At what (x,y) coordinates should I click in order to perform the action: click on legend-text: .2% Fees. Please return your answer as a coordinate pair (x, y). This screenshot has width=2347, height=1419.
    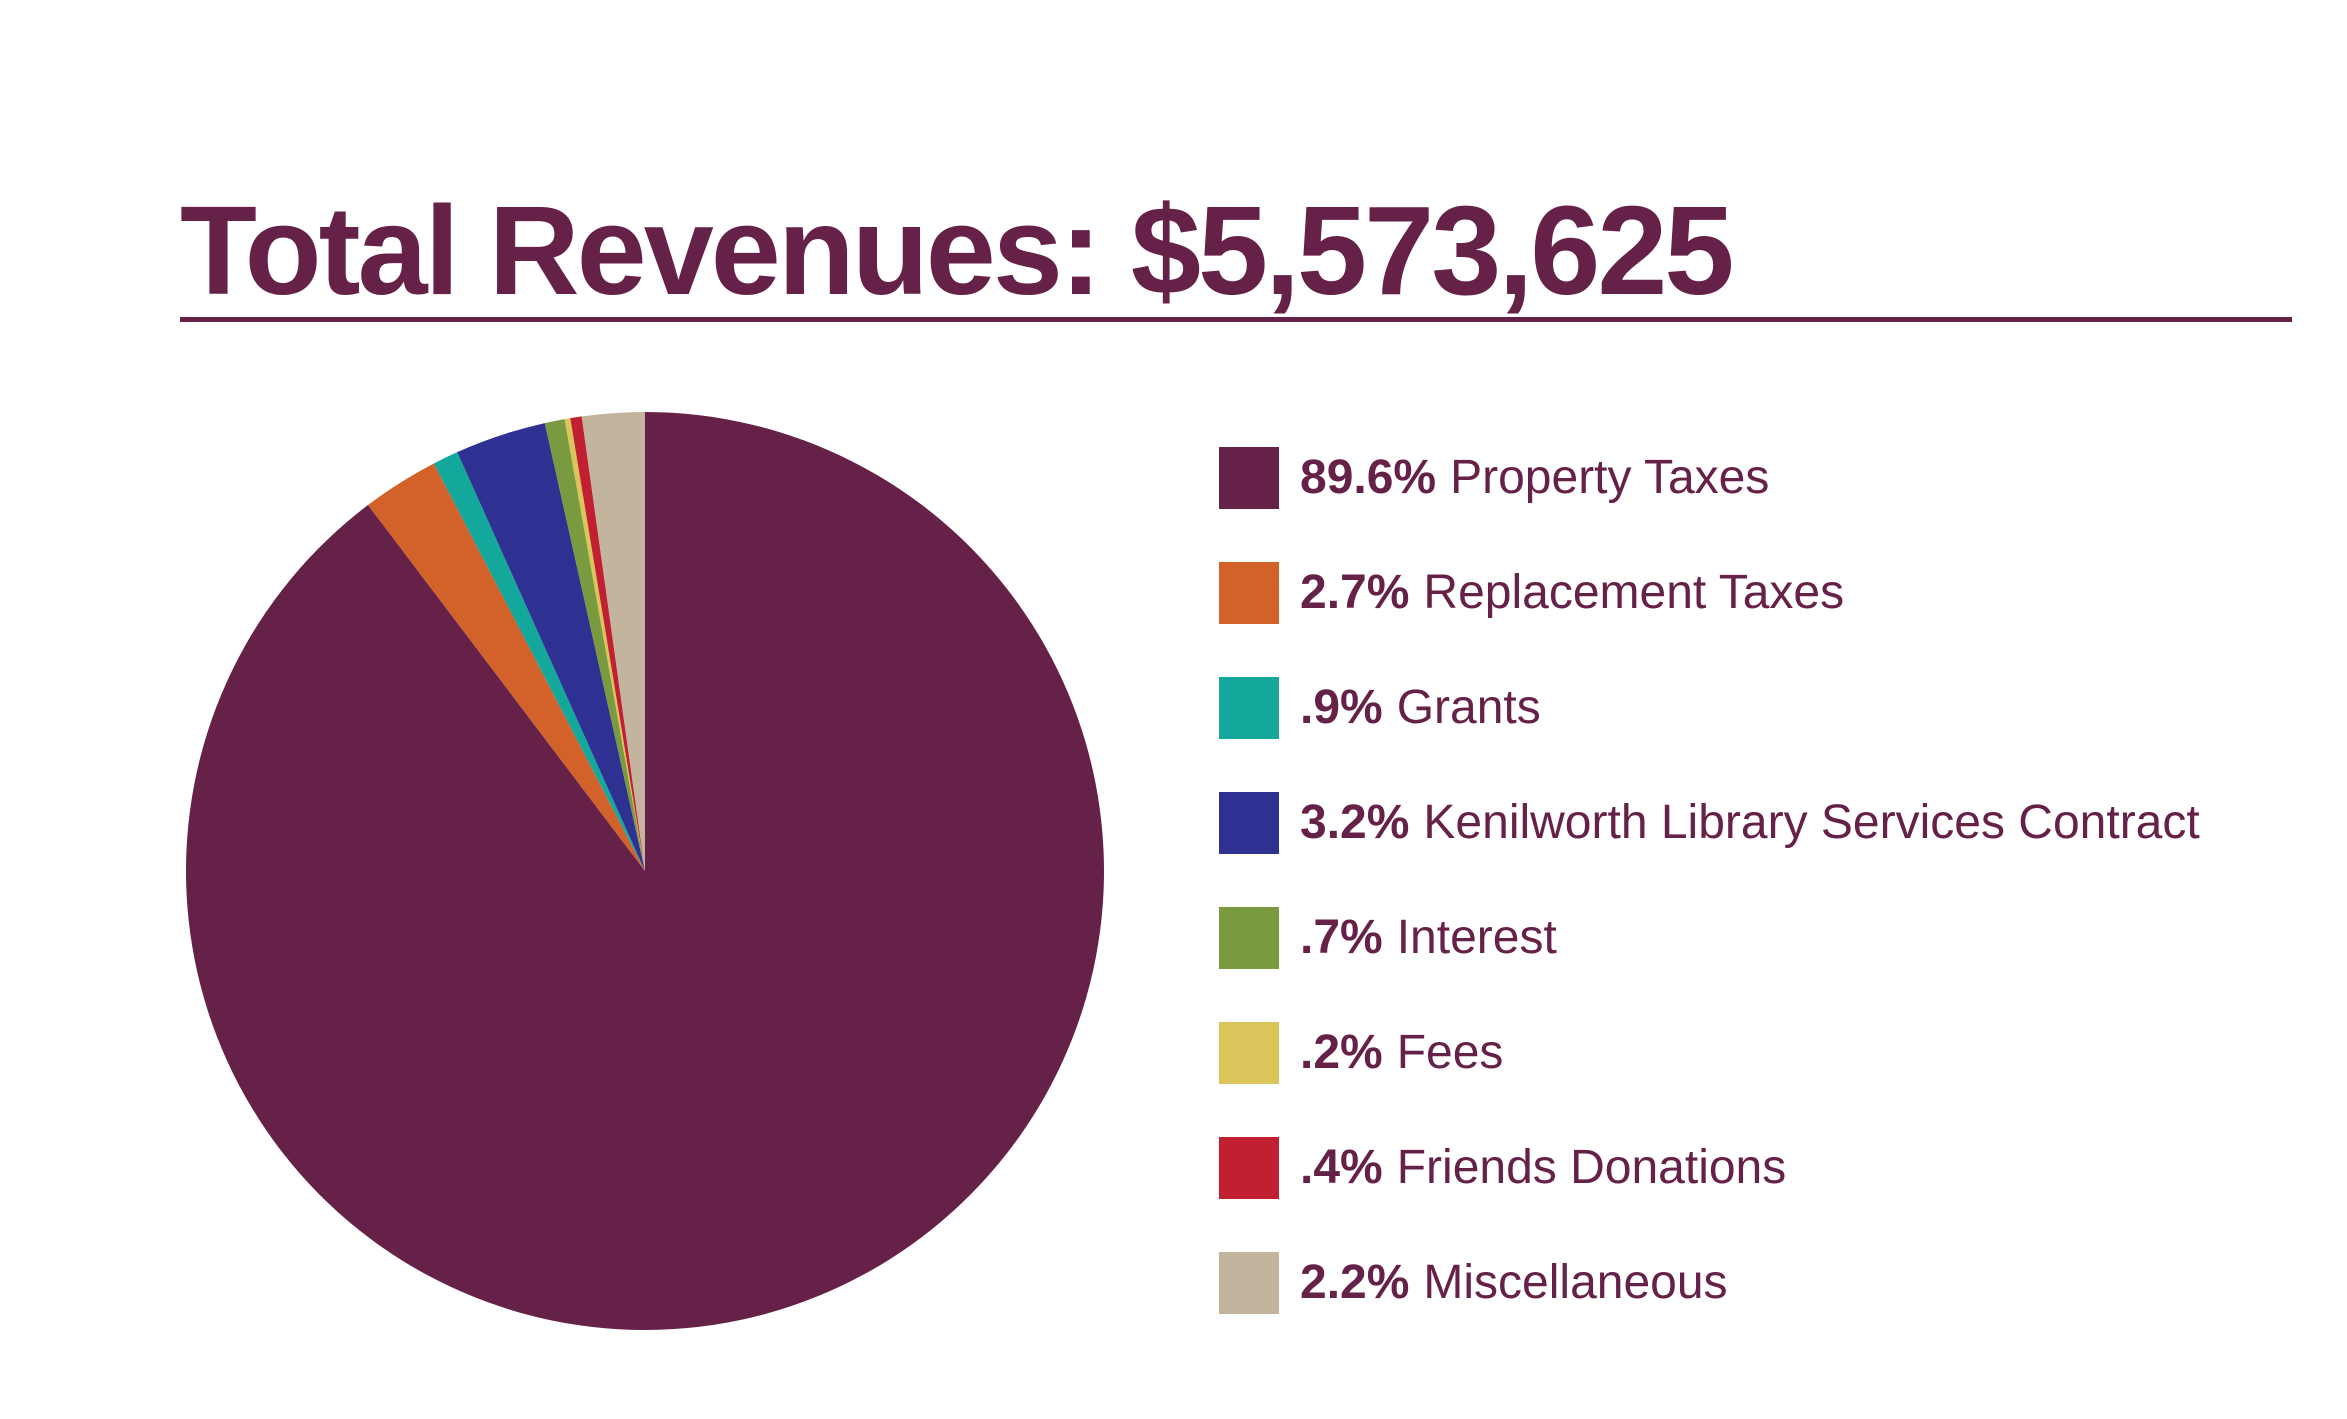
    Looking at the image, I should click on (1401, 1053).